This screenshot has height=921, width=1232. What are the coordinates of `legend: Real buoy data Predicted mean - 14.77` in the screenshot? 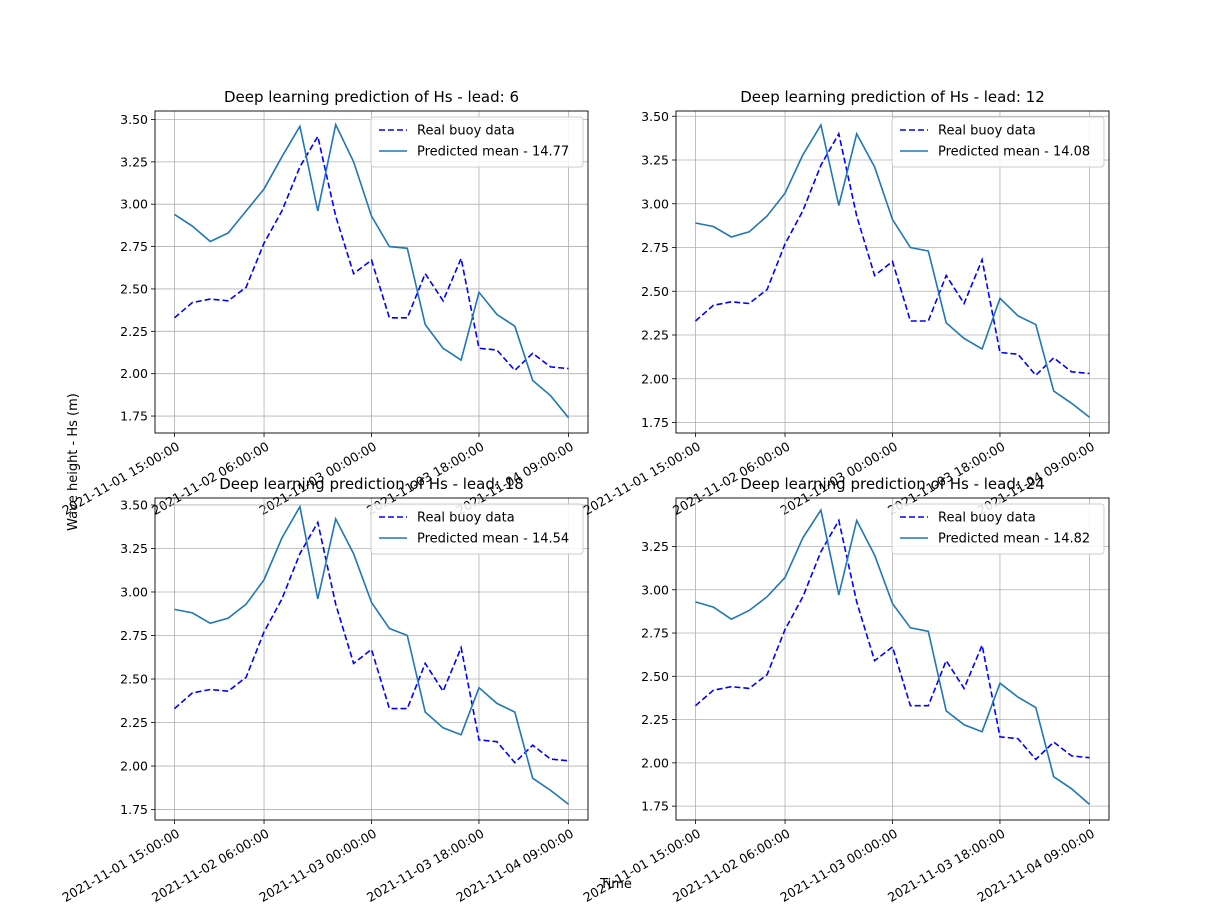 It's located at (477, 142).